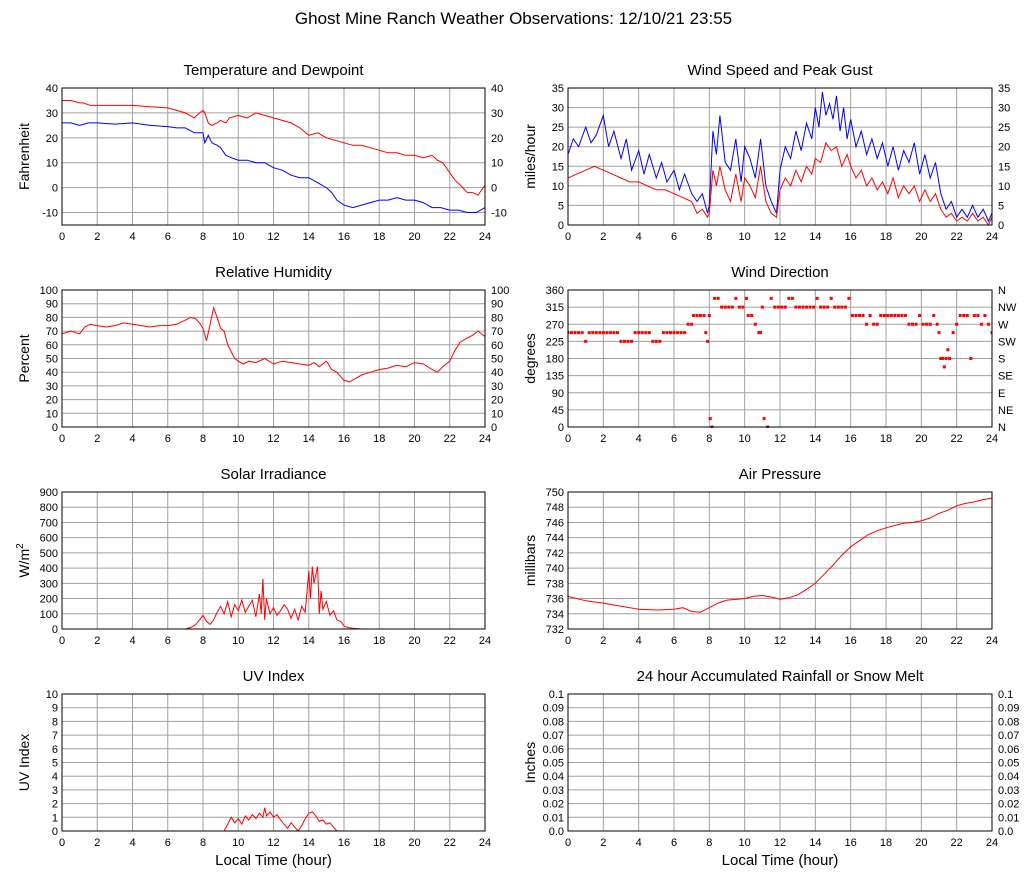 Image resolution: width=1027 pixels, height=878 pixels. Describe the element at coordinates (49, 569) in the screenshot. I see `y-tick-label: 400` at that location.